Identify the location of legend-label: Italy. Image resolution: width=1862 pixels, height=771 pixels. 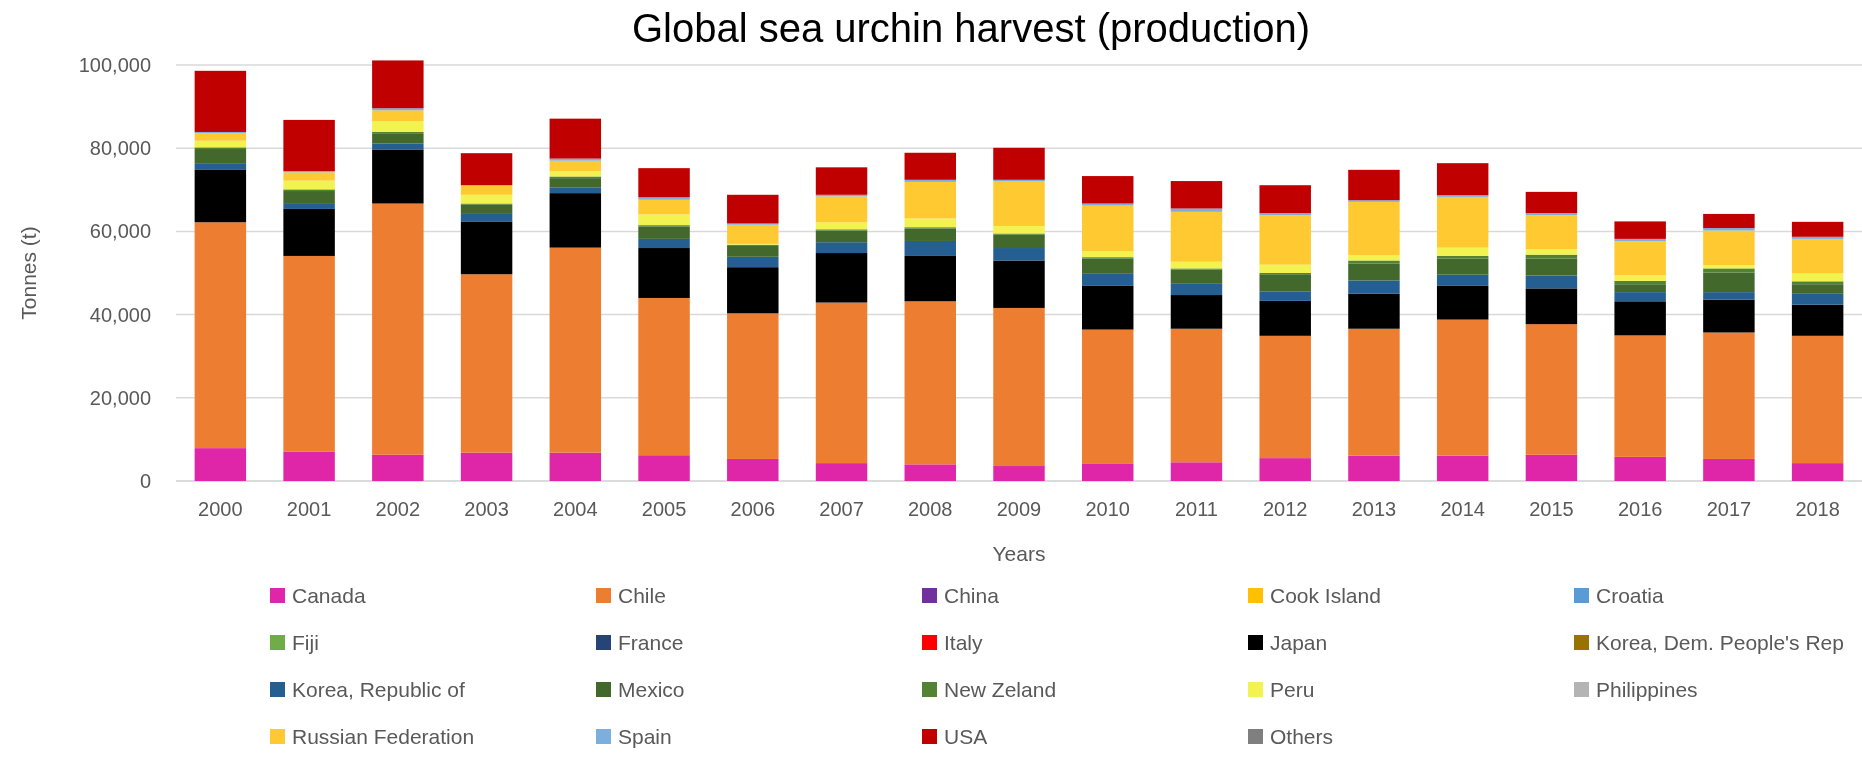
(964, 643).